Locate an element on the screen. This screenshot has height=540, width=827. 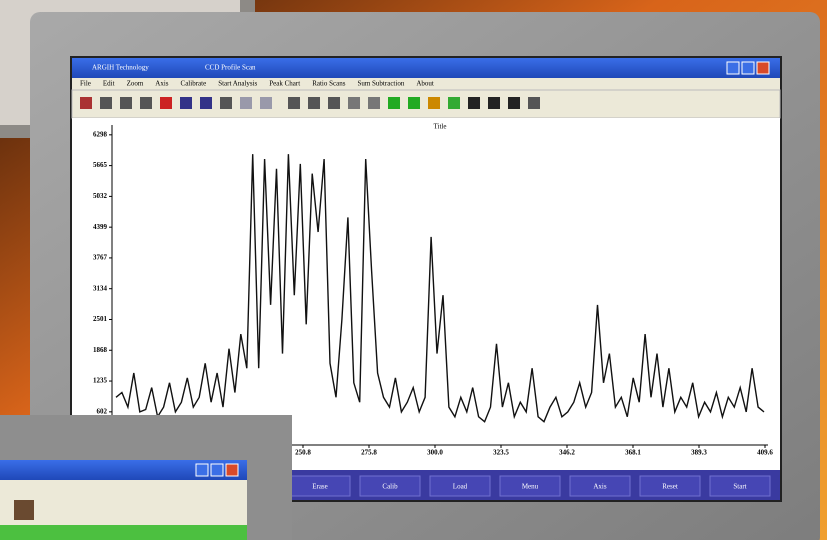
button-label: Erase is located at coordinates (320, 487).